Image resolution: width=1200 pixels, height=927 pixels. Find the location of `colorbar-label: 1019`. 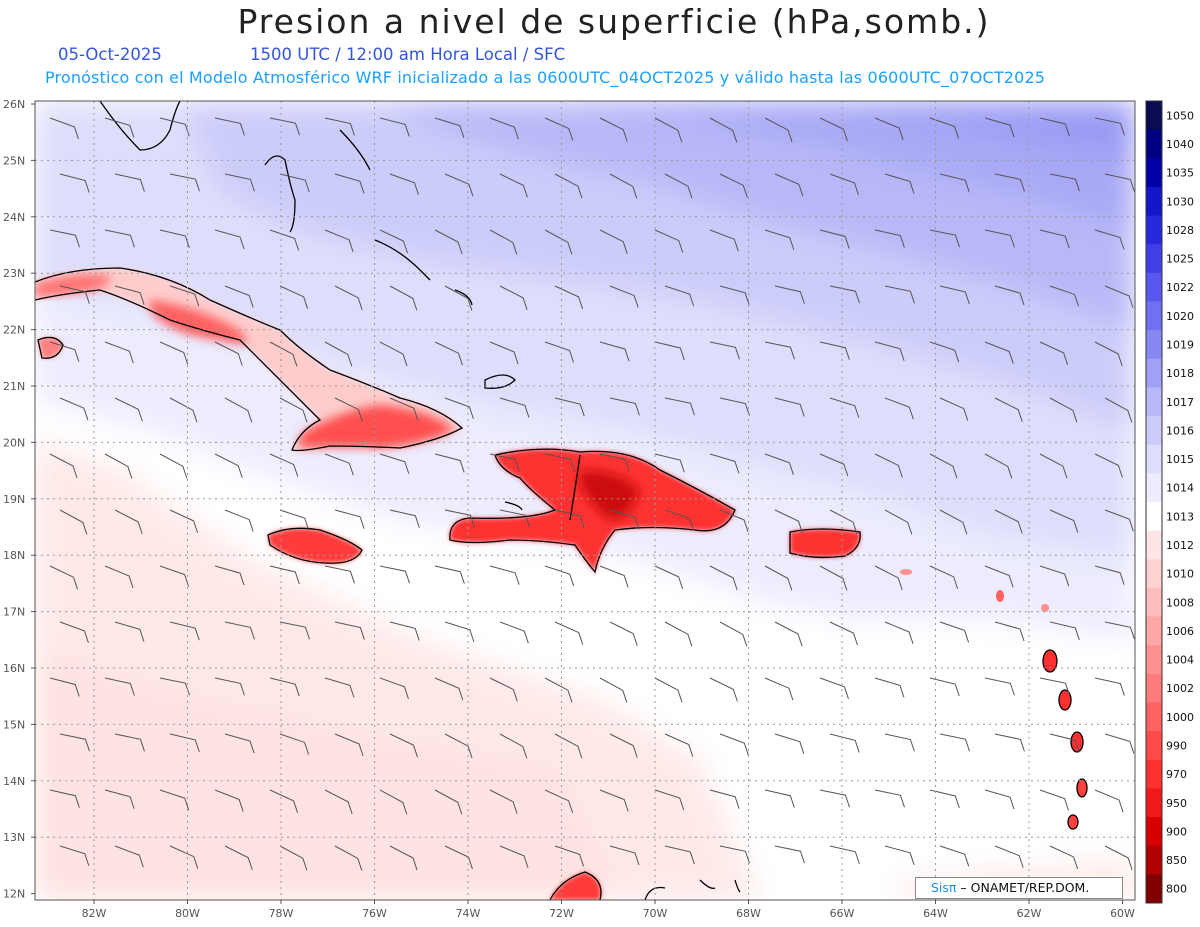

colorbar-label: 1019 is located at coordinates (1180, 344).